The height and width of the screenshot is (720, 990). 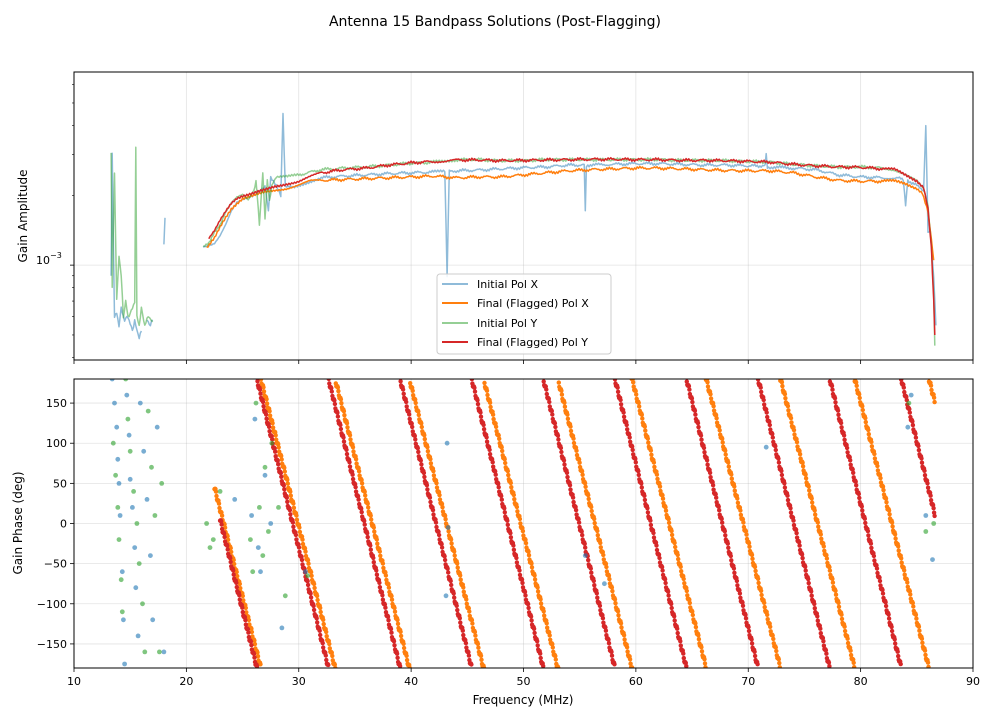 I want to click on phase-point-initial-pol-y, so click(x=142, y=604).